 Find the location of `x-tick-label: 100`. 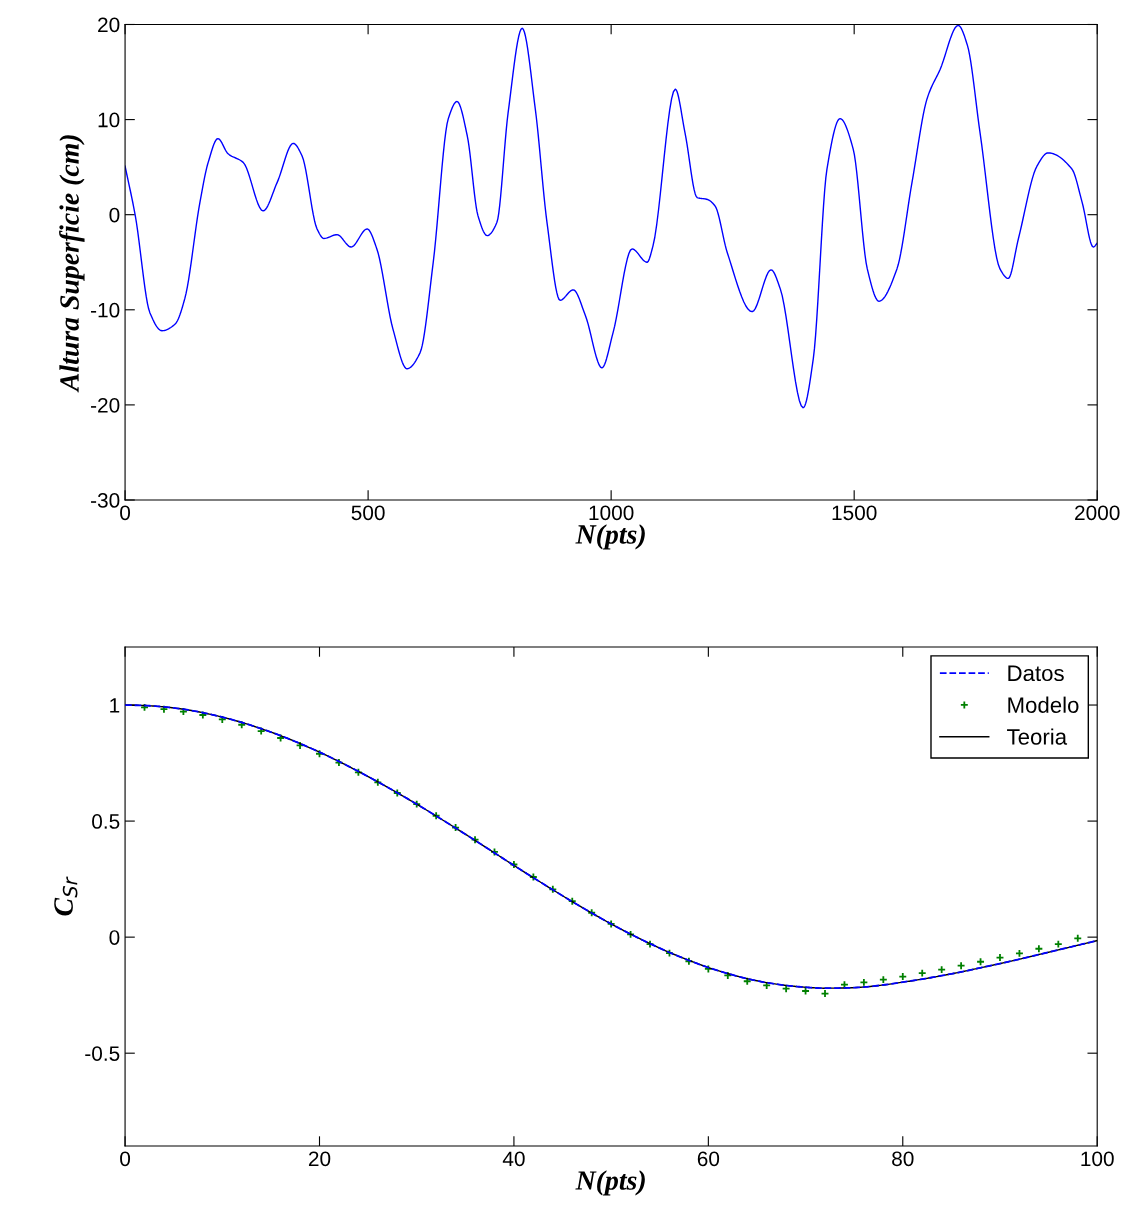

x-tick-label: 100 is located at coordinates (1097, 1159).